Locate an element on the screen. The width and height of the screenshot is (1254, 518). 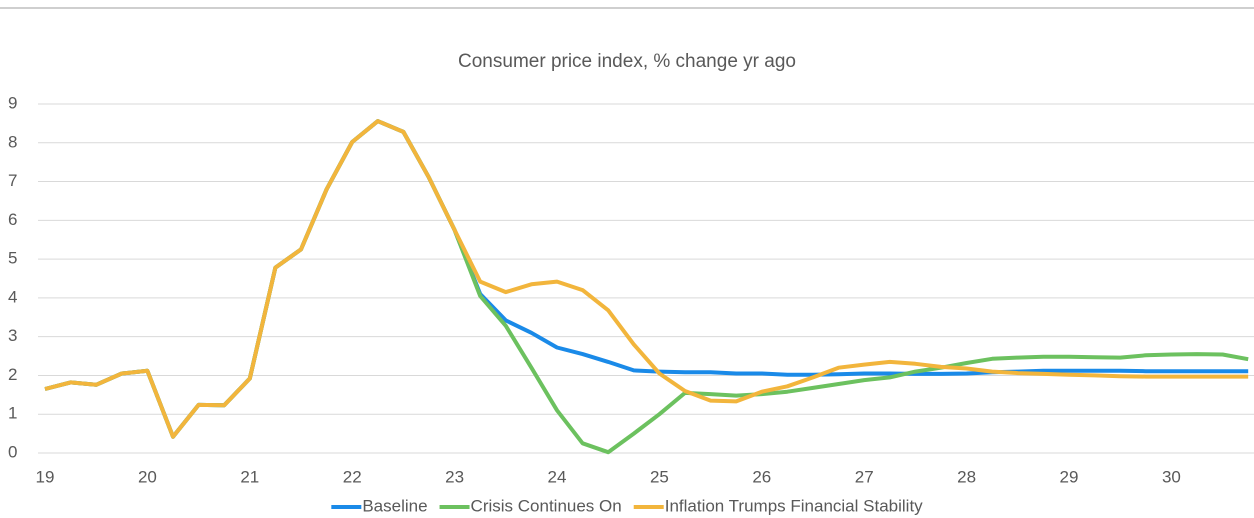
y-tick-label: 5 is located at coordinates (12, 258).